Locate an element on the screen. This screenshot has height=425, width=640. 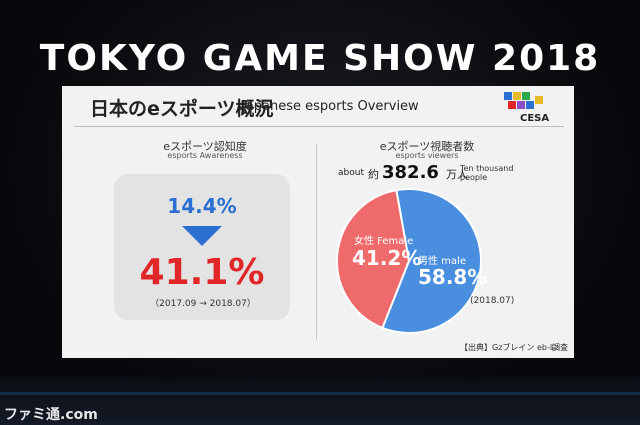
viewers-subheading: esports viewers is located at coordinates (427, 155).